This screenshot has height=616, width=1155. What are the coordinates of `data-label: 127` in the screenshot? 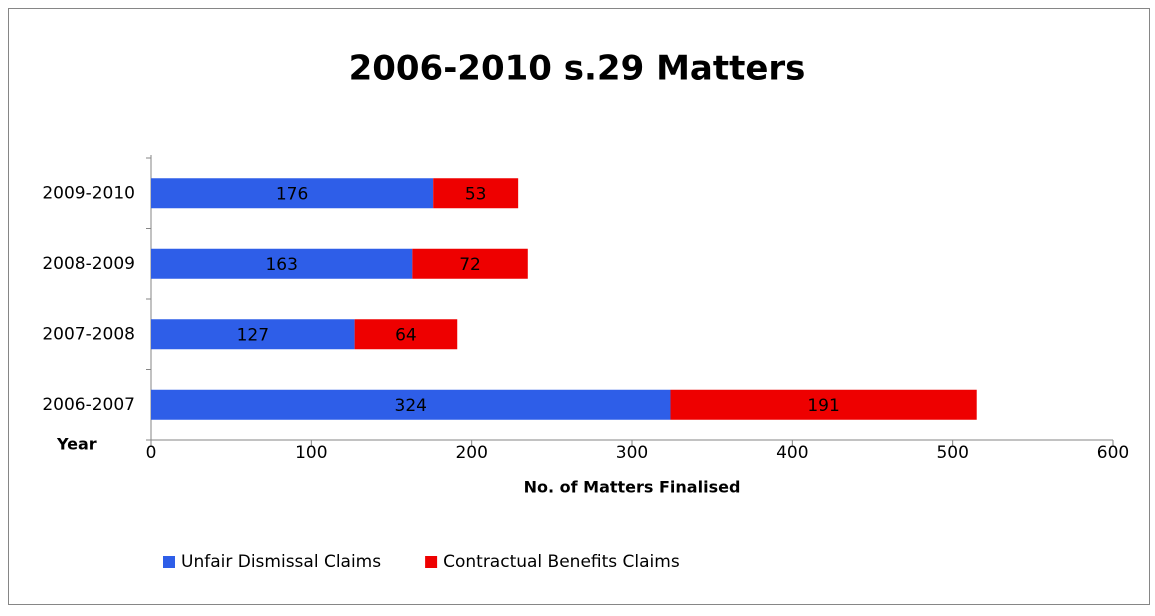 It's located at (253, 335).